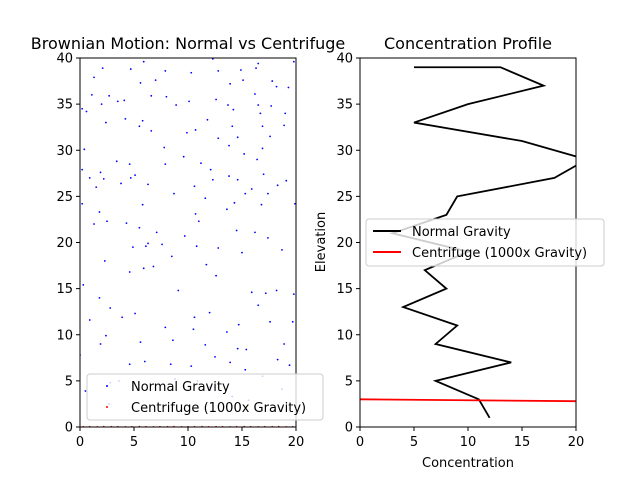 The image size is (640, 480). I want to click on x-tick-label: 0, so click(360, 442).